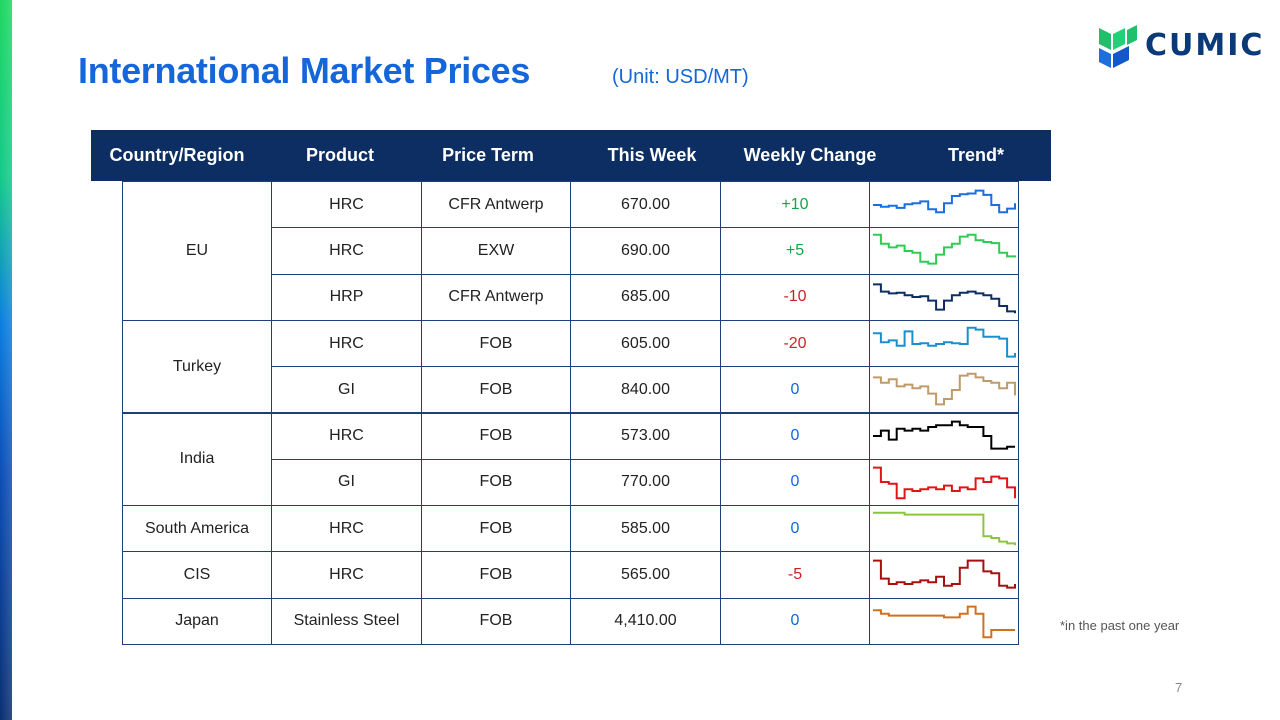 The image size is (1280, 720). What do you see at coordinates (680, 77) in the screenshot?
I see `unit-label: (Unit: USD/MT)` at bounding box center [680, 77].